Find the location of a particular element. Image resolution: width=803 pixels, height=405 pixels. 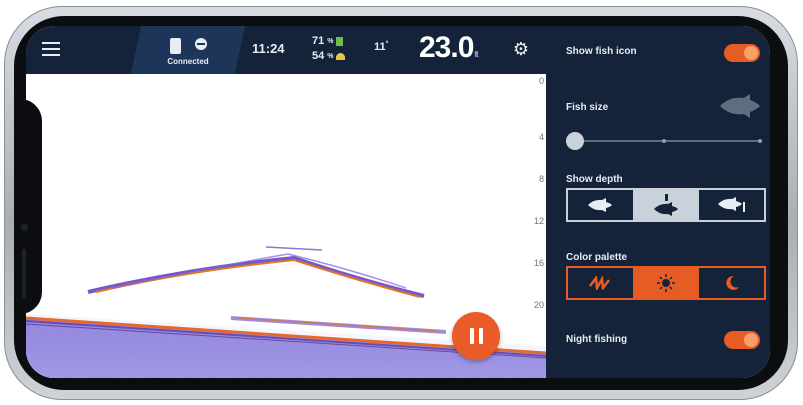

moon-icon is located at coordinates (732, 282).